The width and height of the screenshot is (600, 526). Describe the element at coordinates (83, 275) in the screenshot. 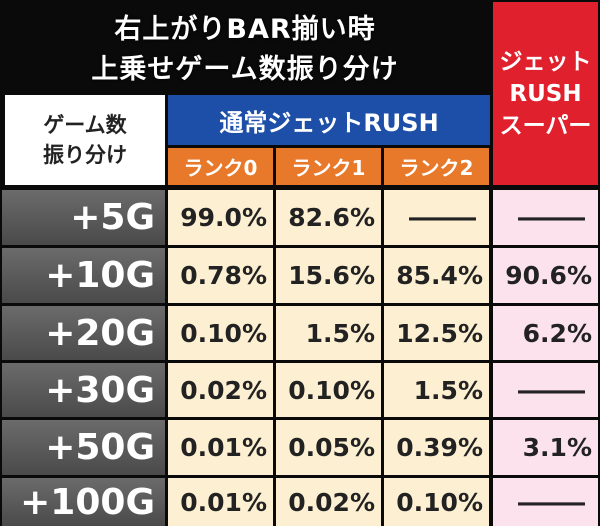

I see `row-label: +10G` at that location.